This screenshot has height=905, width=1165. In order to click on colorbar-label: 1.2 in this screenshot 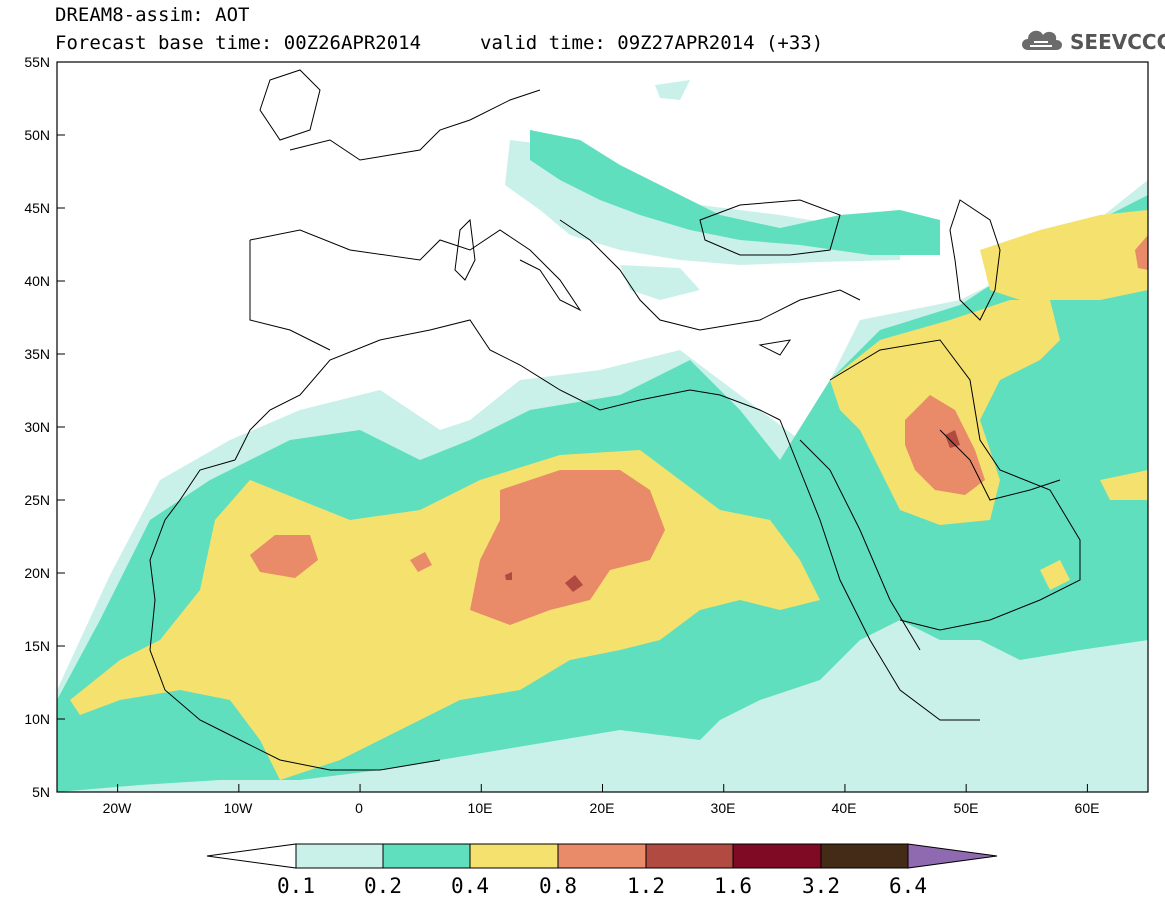, I will do `click(646, 886)`.